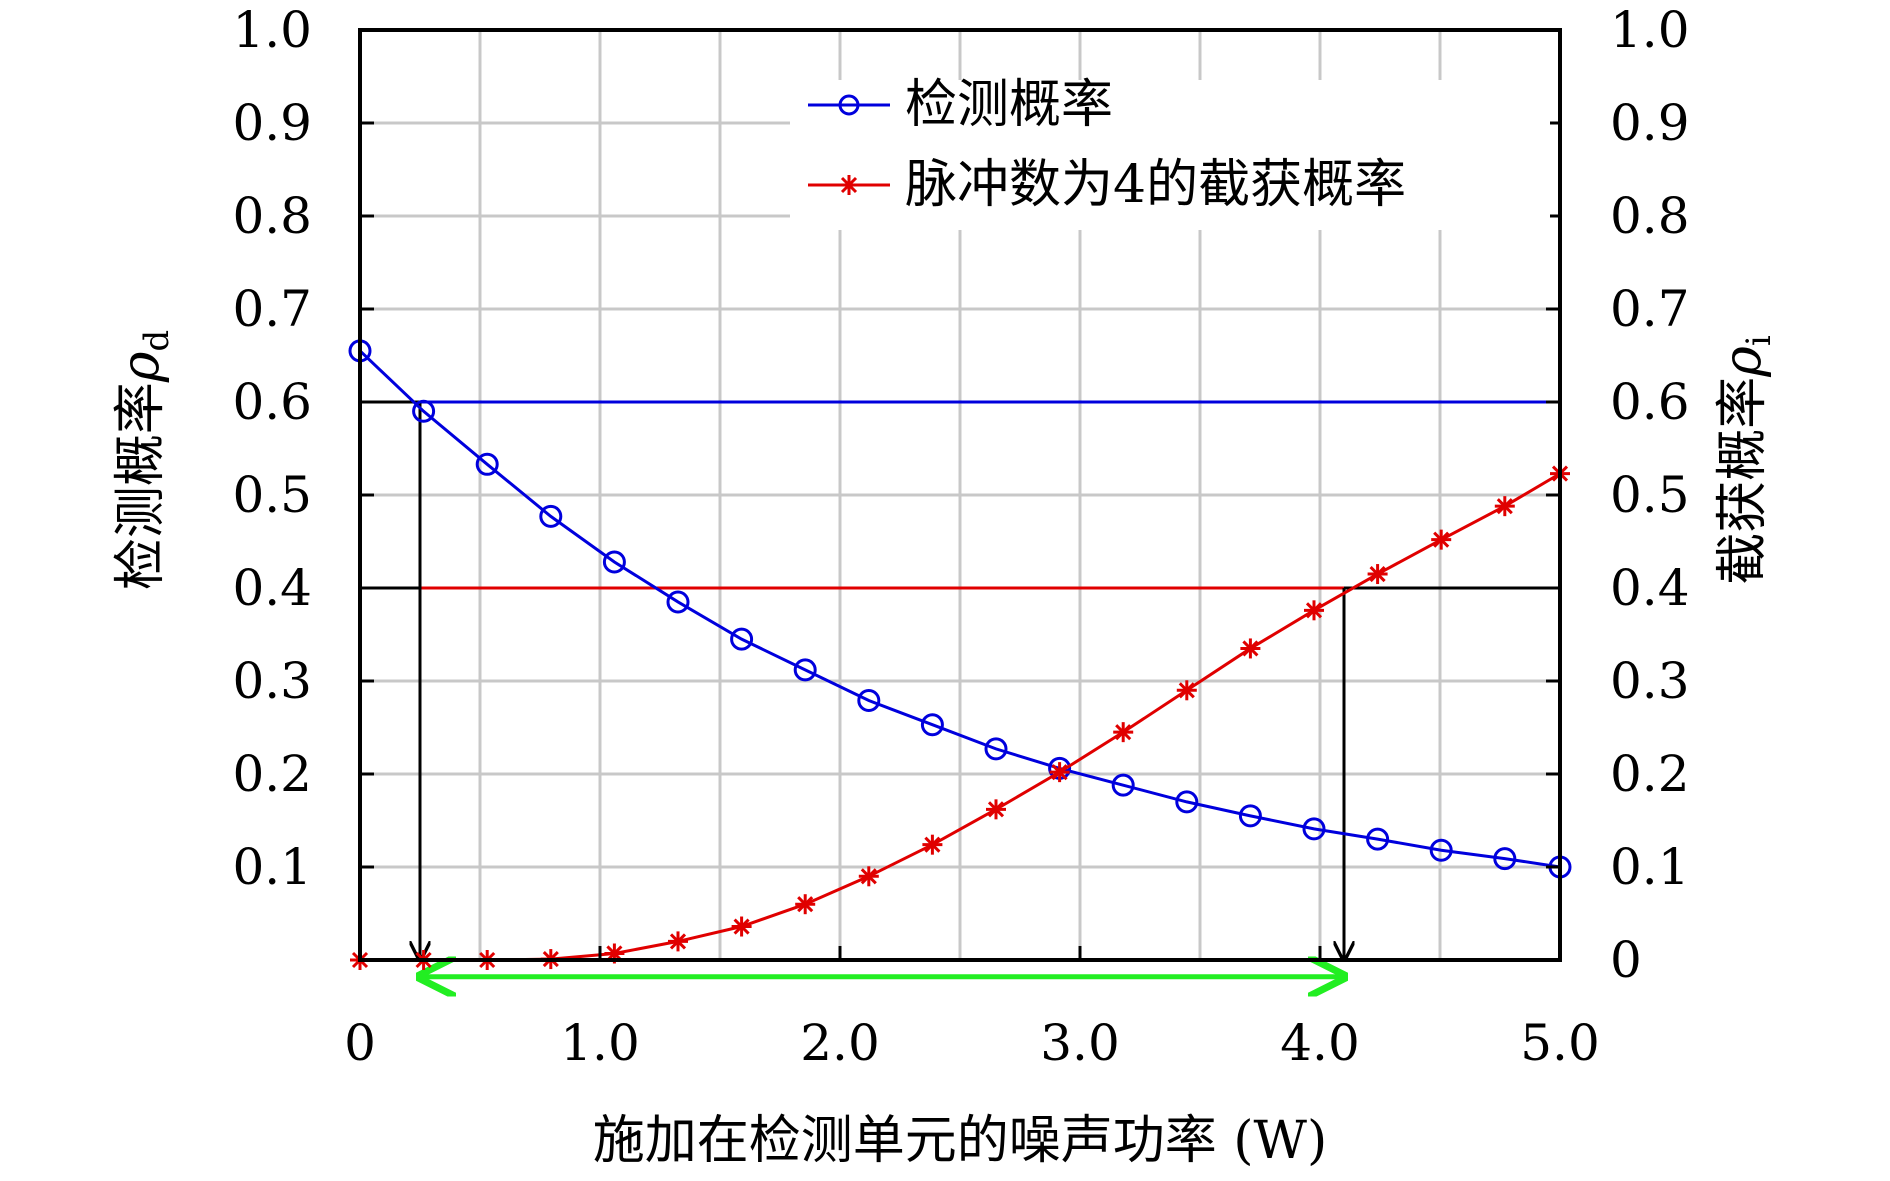 This screenshot has width=1890, height=1181. What do you see at coordinates (1650, 30) in the screenshot?
I see `y-right-tick-label: 1.0` at bounding box center [1650, 30].